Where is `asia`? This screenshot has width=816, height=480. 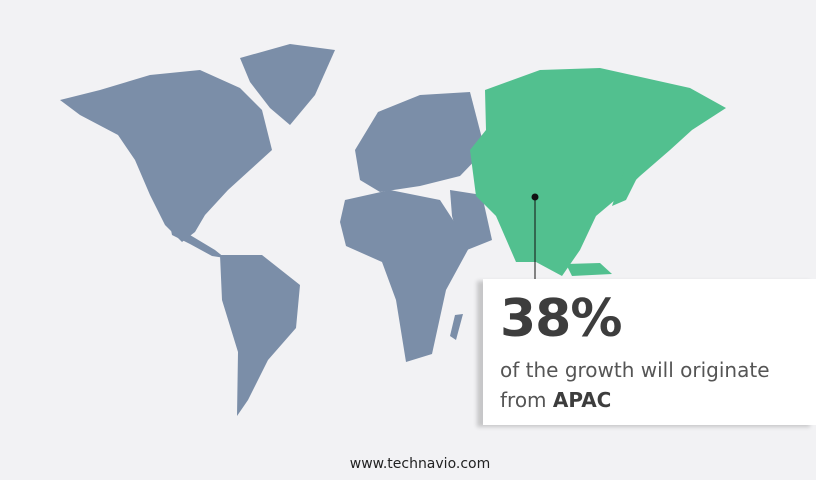
asia is located at coordinates (598, 172).